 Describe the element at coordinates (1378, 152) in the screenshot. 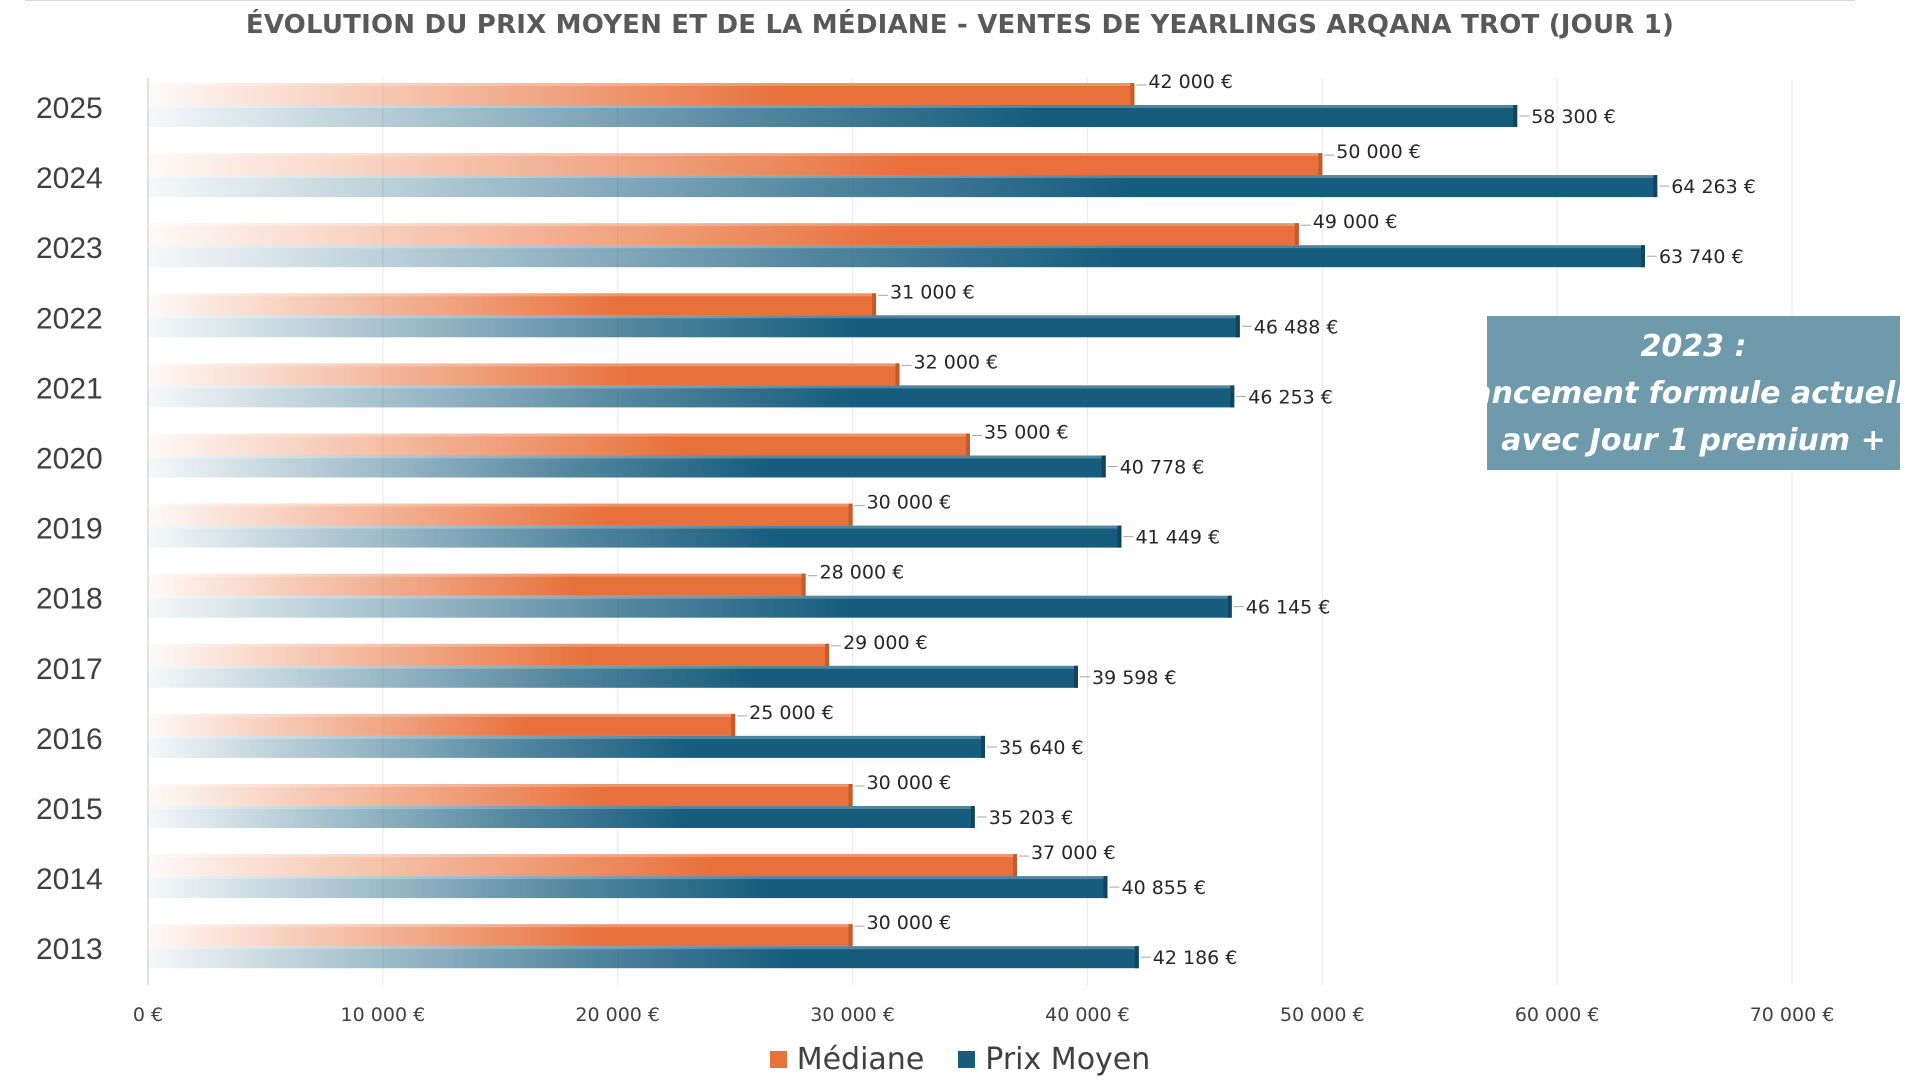

I see `data-label-mediane: 50 000 €` at that location.